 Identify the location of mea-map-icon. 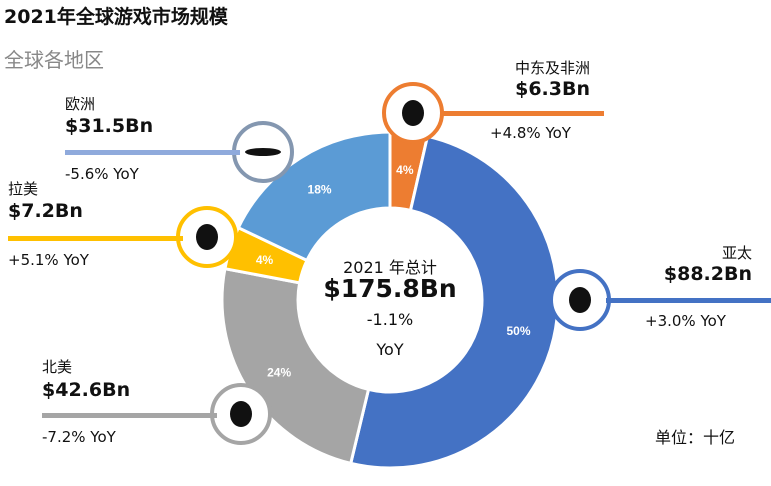
(413, 113).